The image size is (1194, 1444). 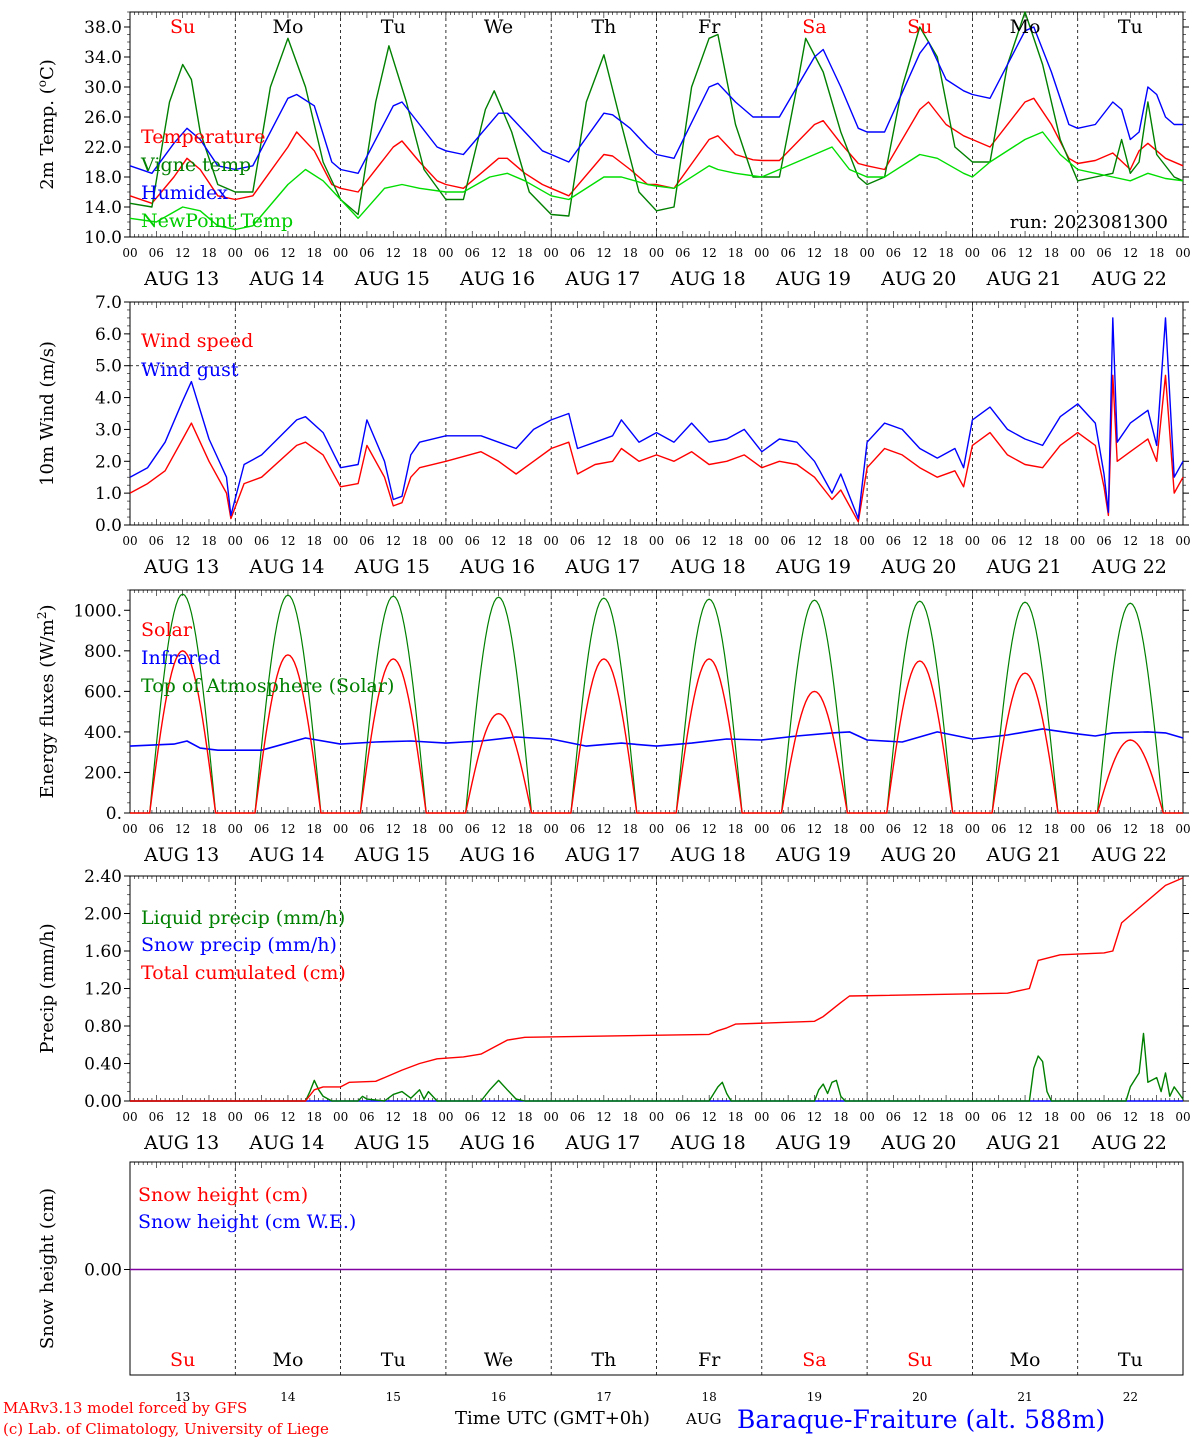 I want to click on panel-1-ylabel: 2m Temp. (oC), so click(x=46, y=124).